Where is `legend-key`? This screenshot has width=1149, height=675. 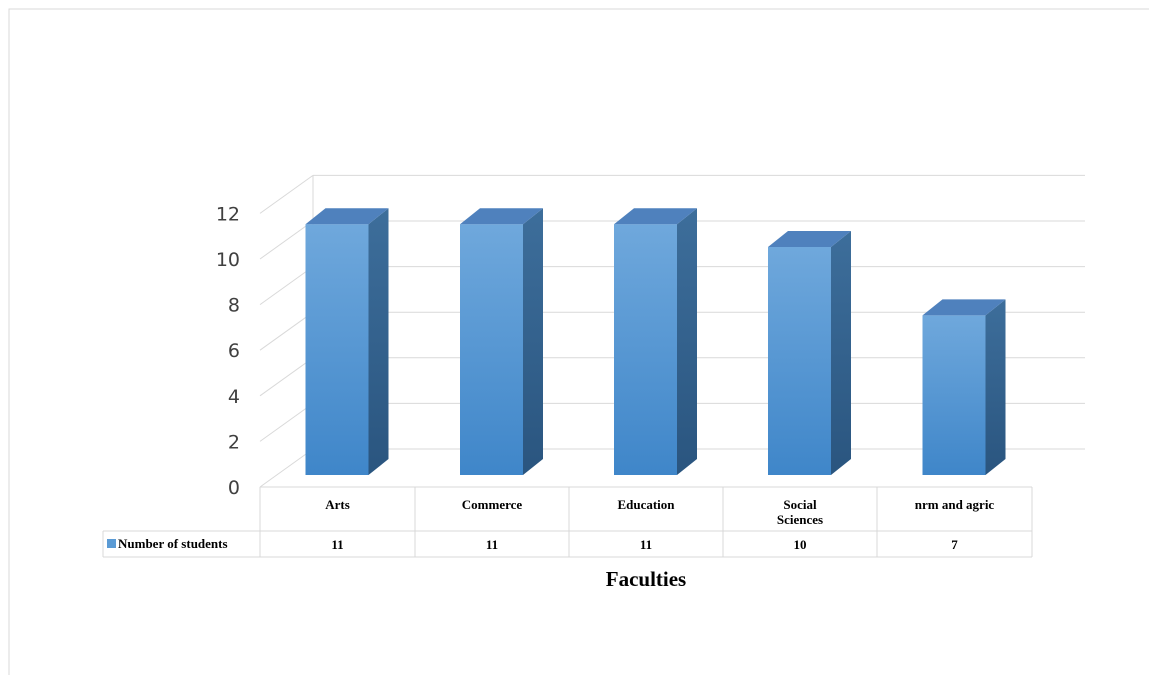 legend-key is located at coordinates (111, 543).